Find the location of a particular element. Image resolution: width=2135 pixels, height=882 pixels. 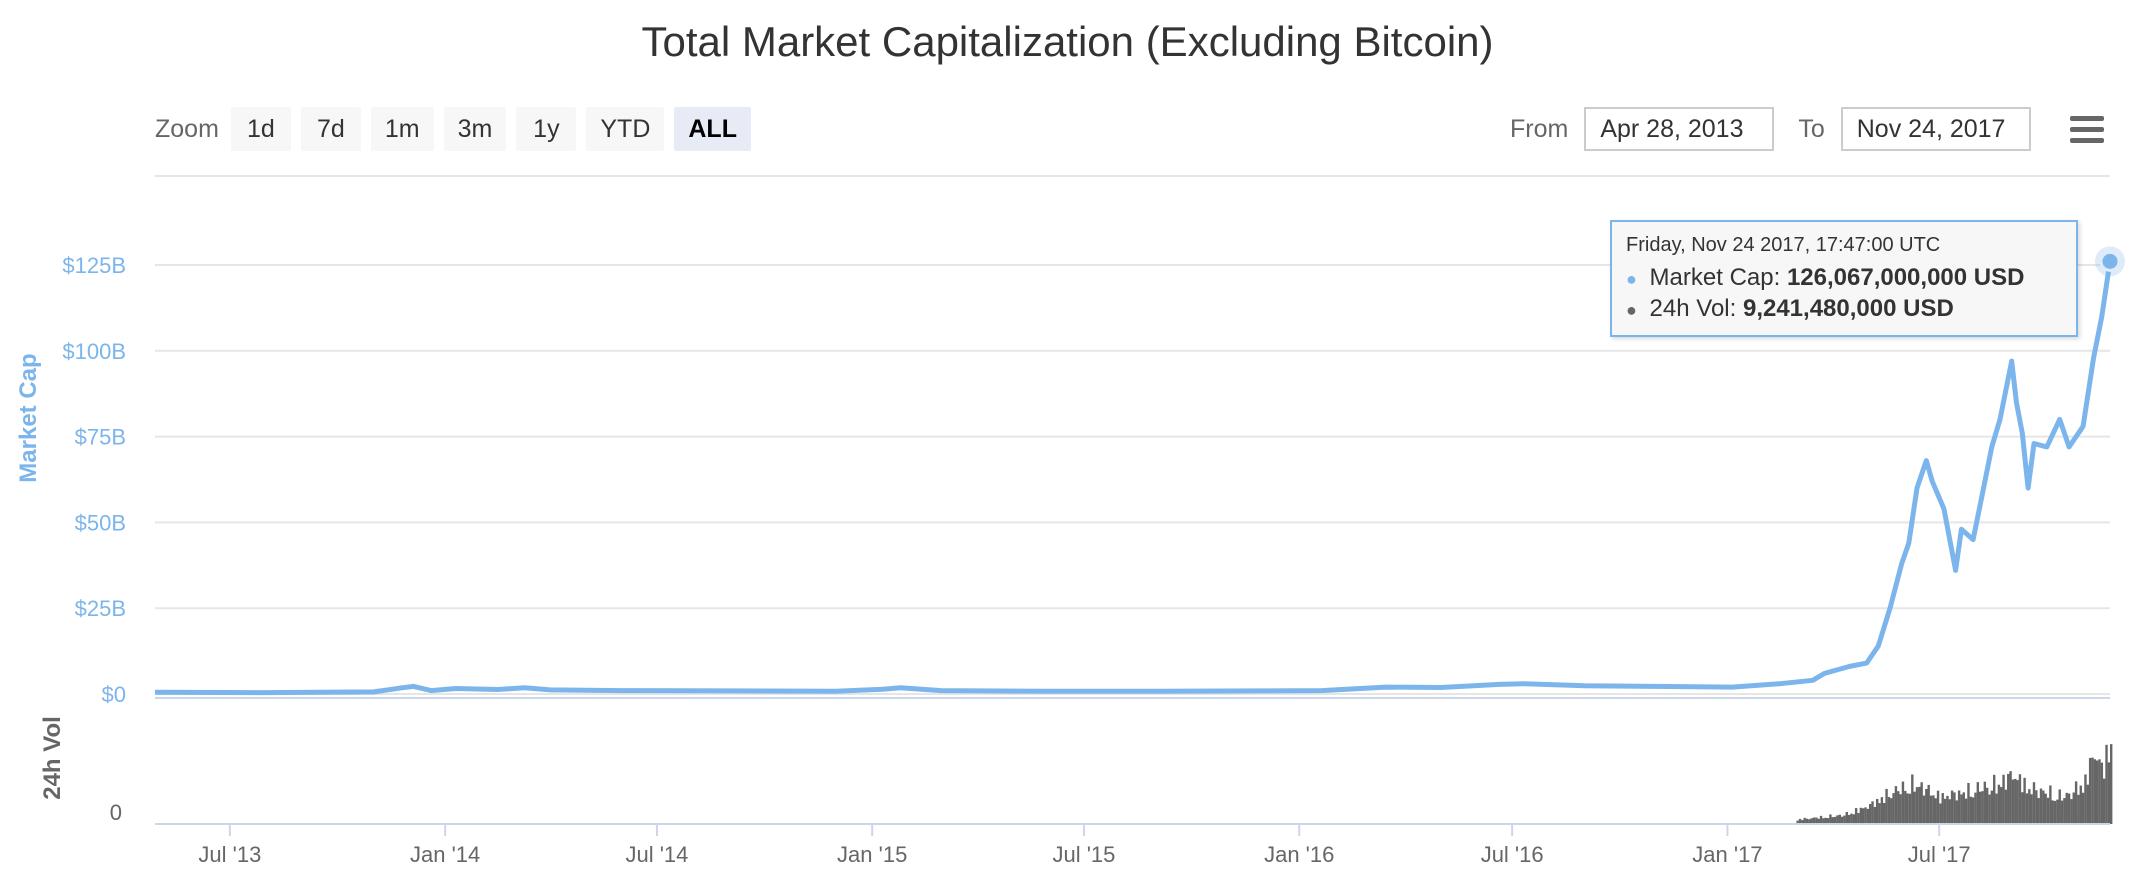

y-axis-label: Market Cap is located at coordinates (28, 417).